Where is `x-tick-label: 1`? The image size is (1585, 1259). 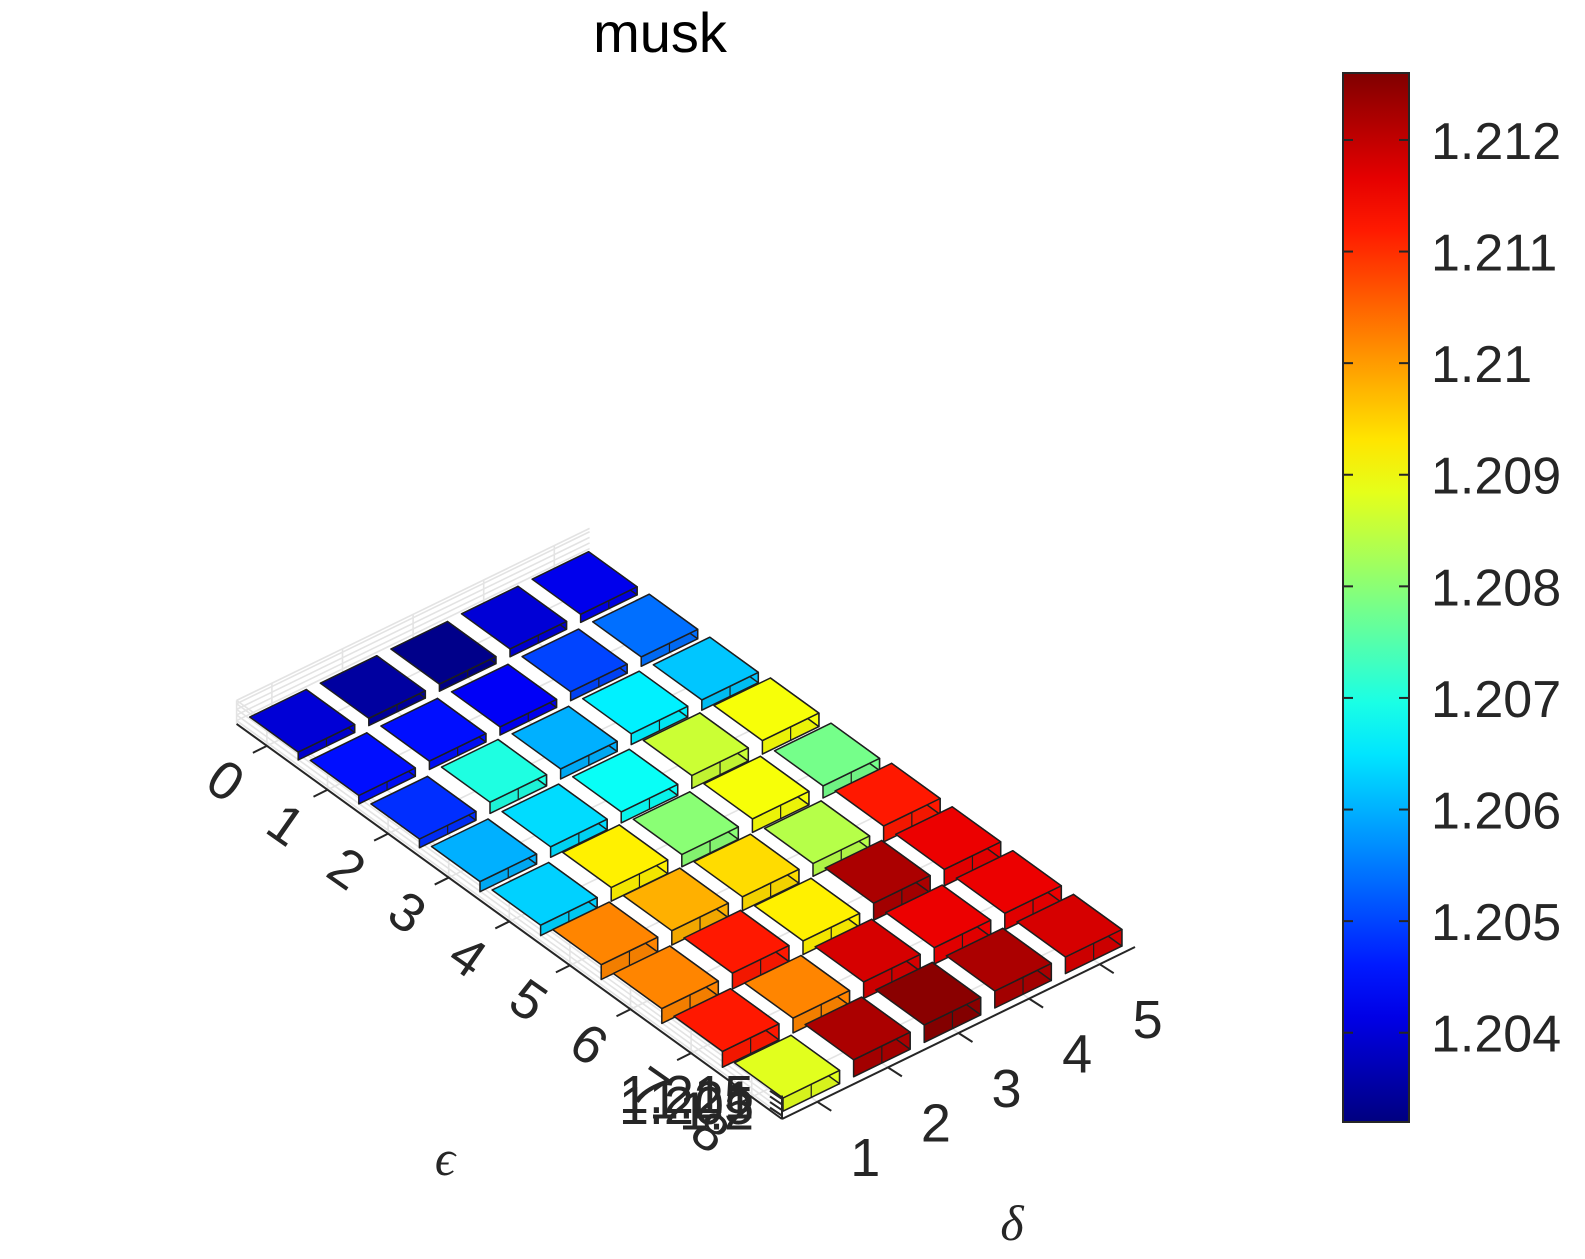 x-tick-label: 1 is located at coordinates (865, 1158).